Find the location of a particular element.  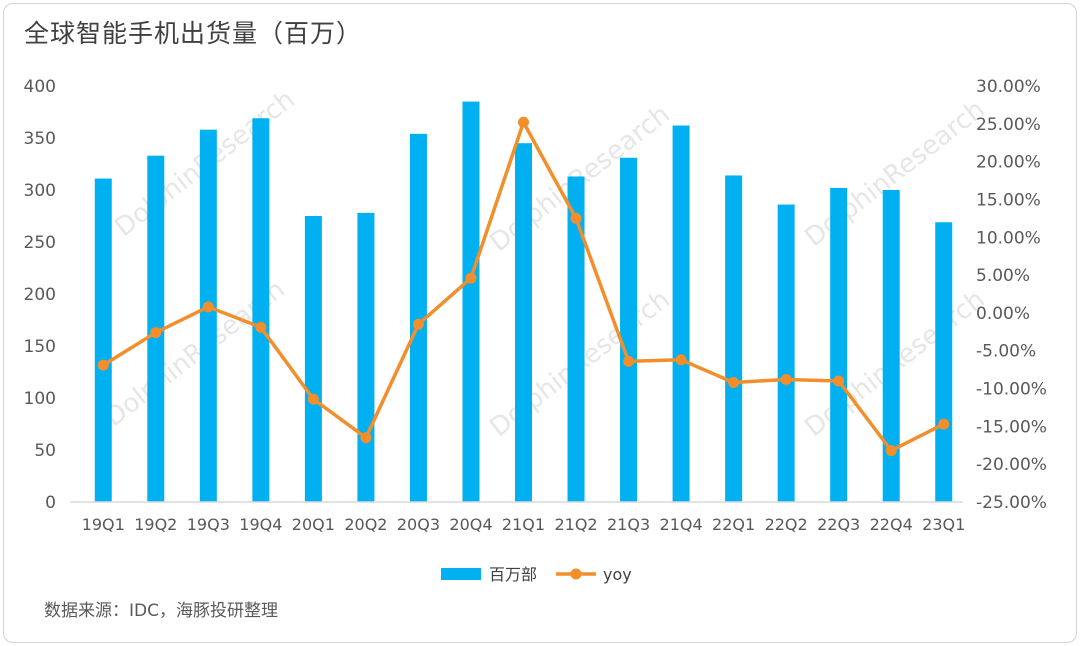

left-axis-tick: 150 is located at coordinates (40, 347).